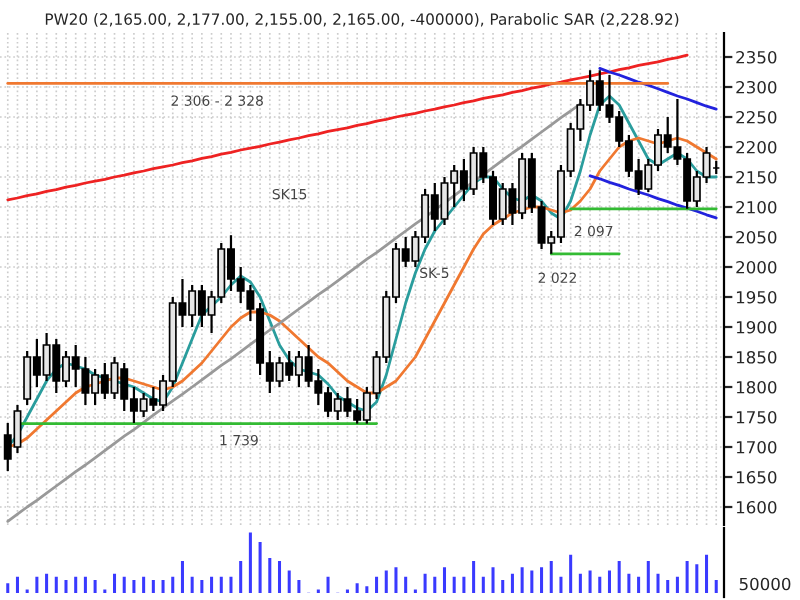 The height and width of the screenshot is (600, 800). Describe the element at coordinates (756, 417) in the screenshot. I see `y-tick-label: 1750` at that location.